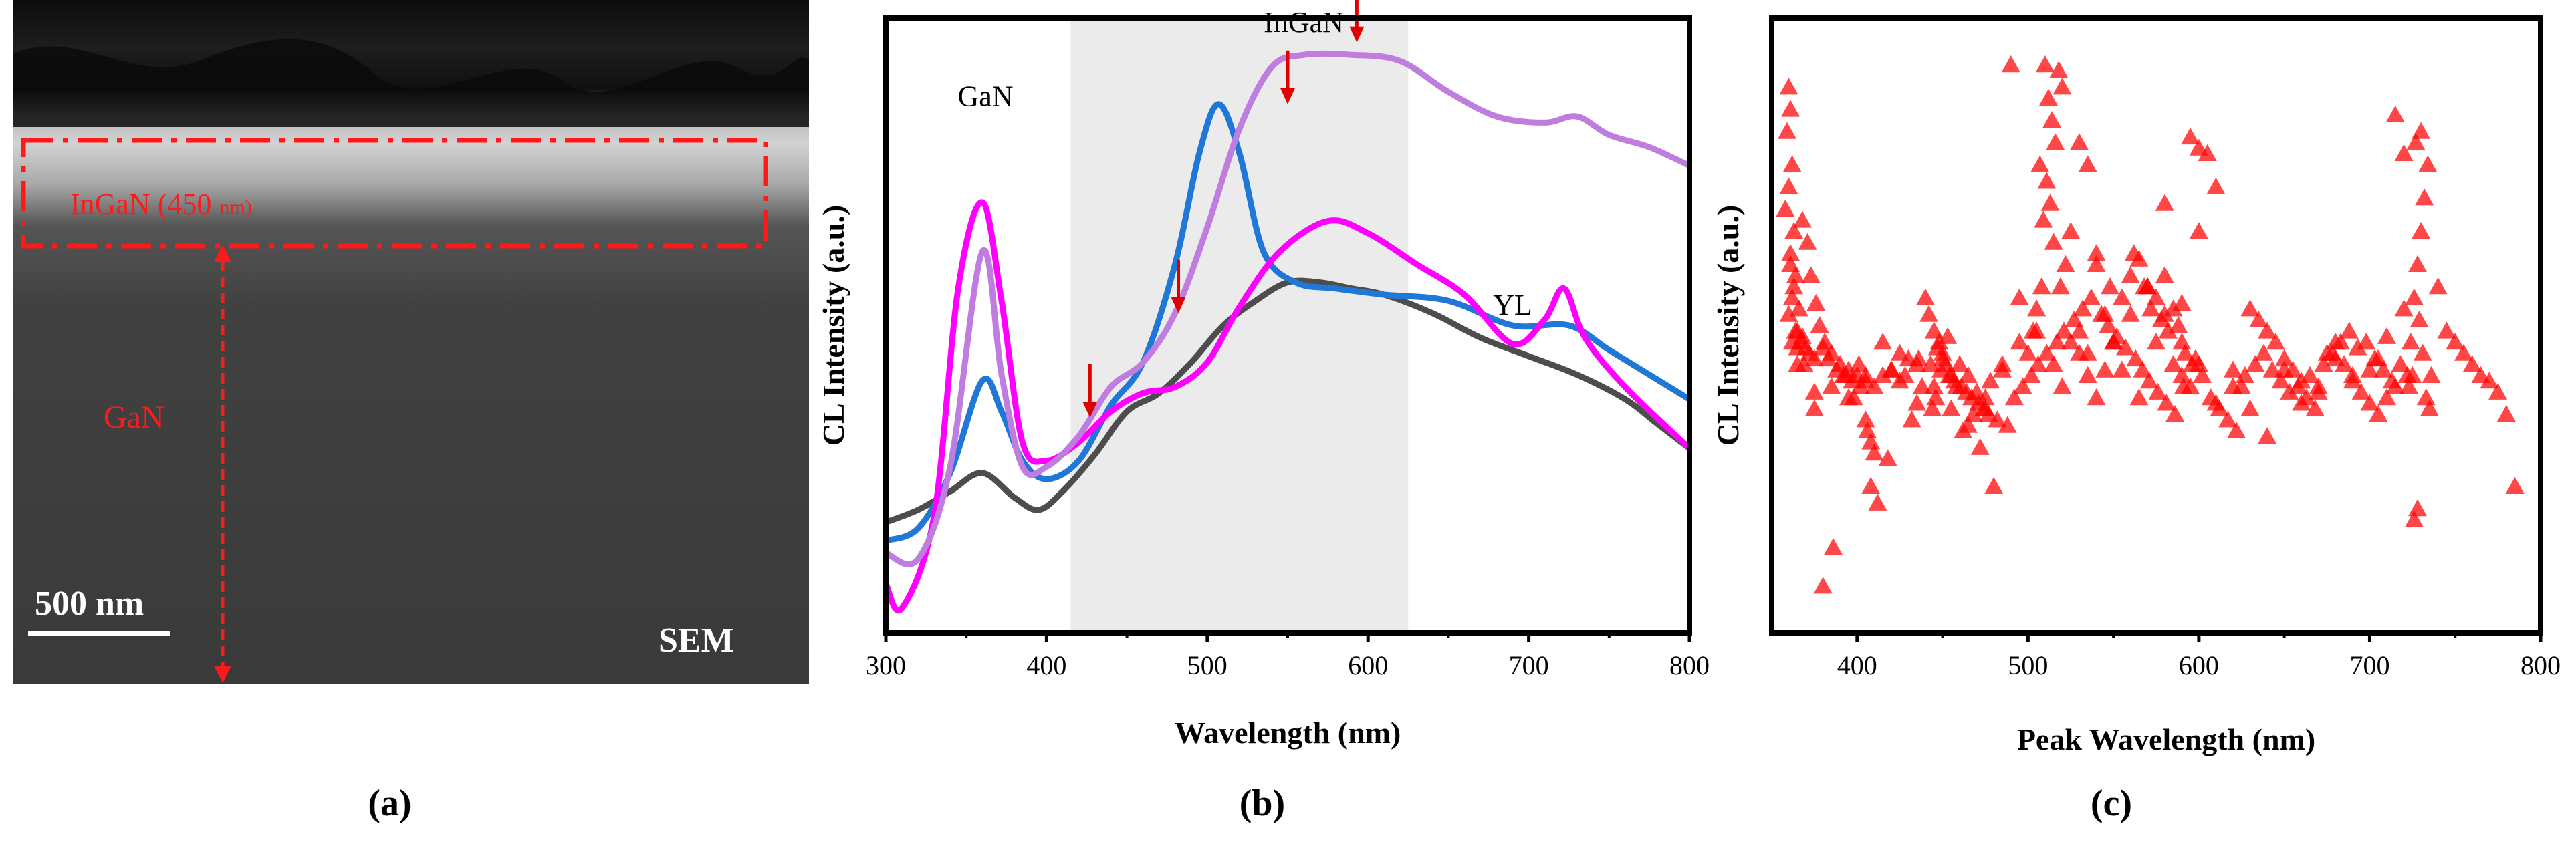 The image size is (2576, 844). What do you see at coordinates (1304, 22) in the screenshot?
I see `spectra-annotation-ingan: InGaN` at bounding box center [1304, 22].